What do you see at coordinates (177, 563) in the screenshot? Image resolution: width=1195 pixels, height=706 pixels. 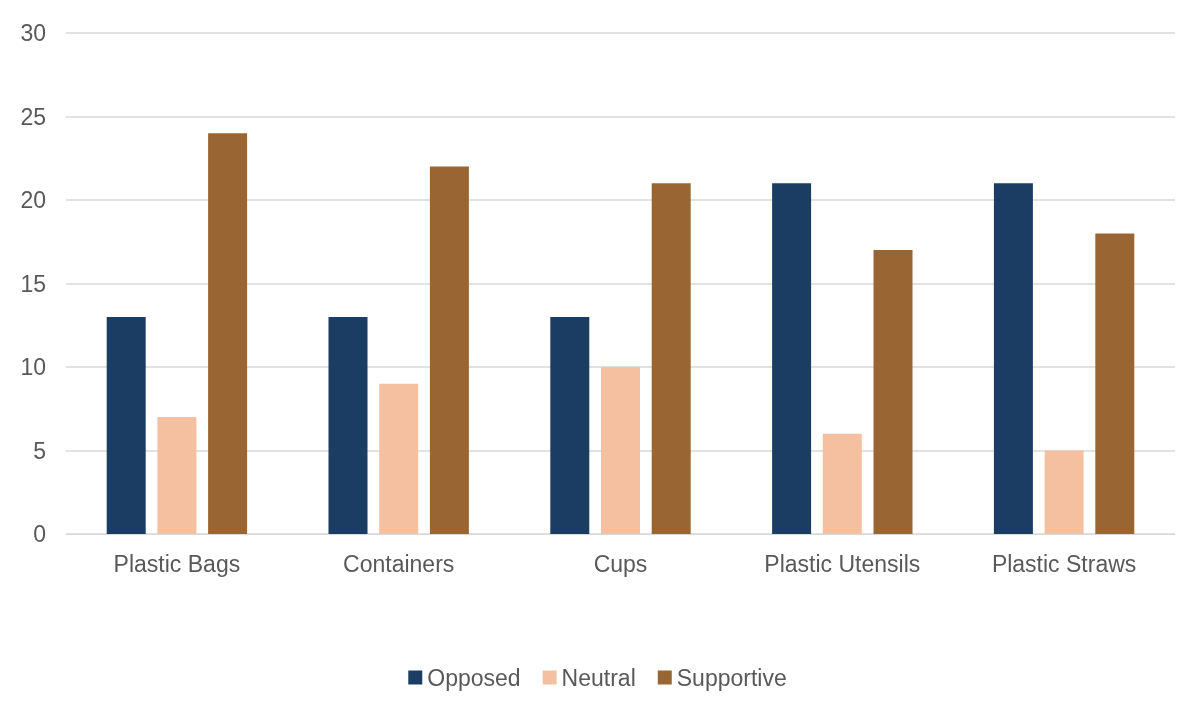 I see `x-tick-label: Plastic Bags` at bounding box center [177, 563].